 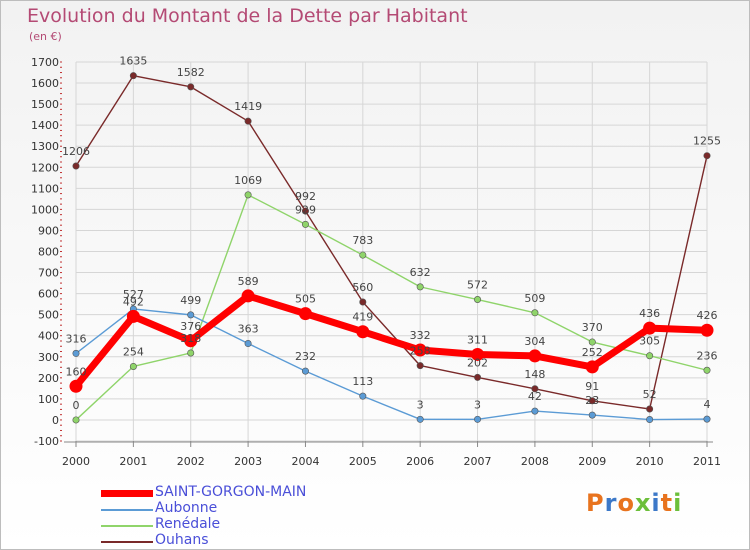 What do you see at coordinates (477, 339) in the screenshot?
I see `data-label: 311` at bounding box center [477, 339].